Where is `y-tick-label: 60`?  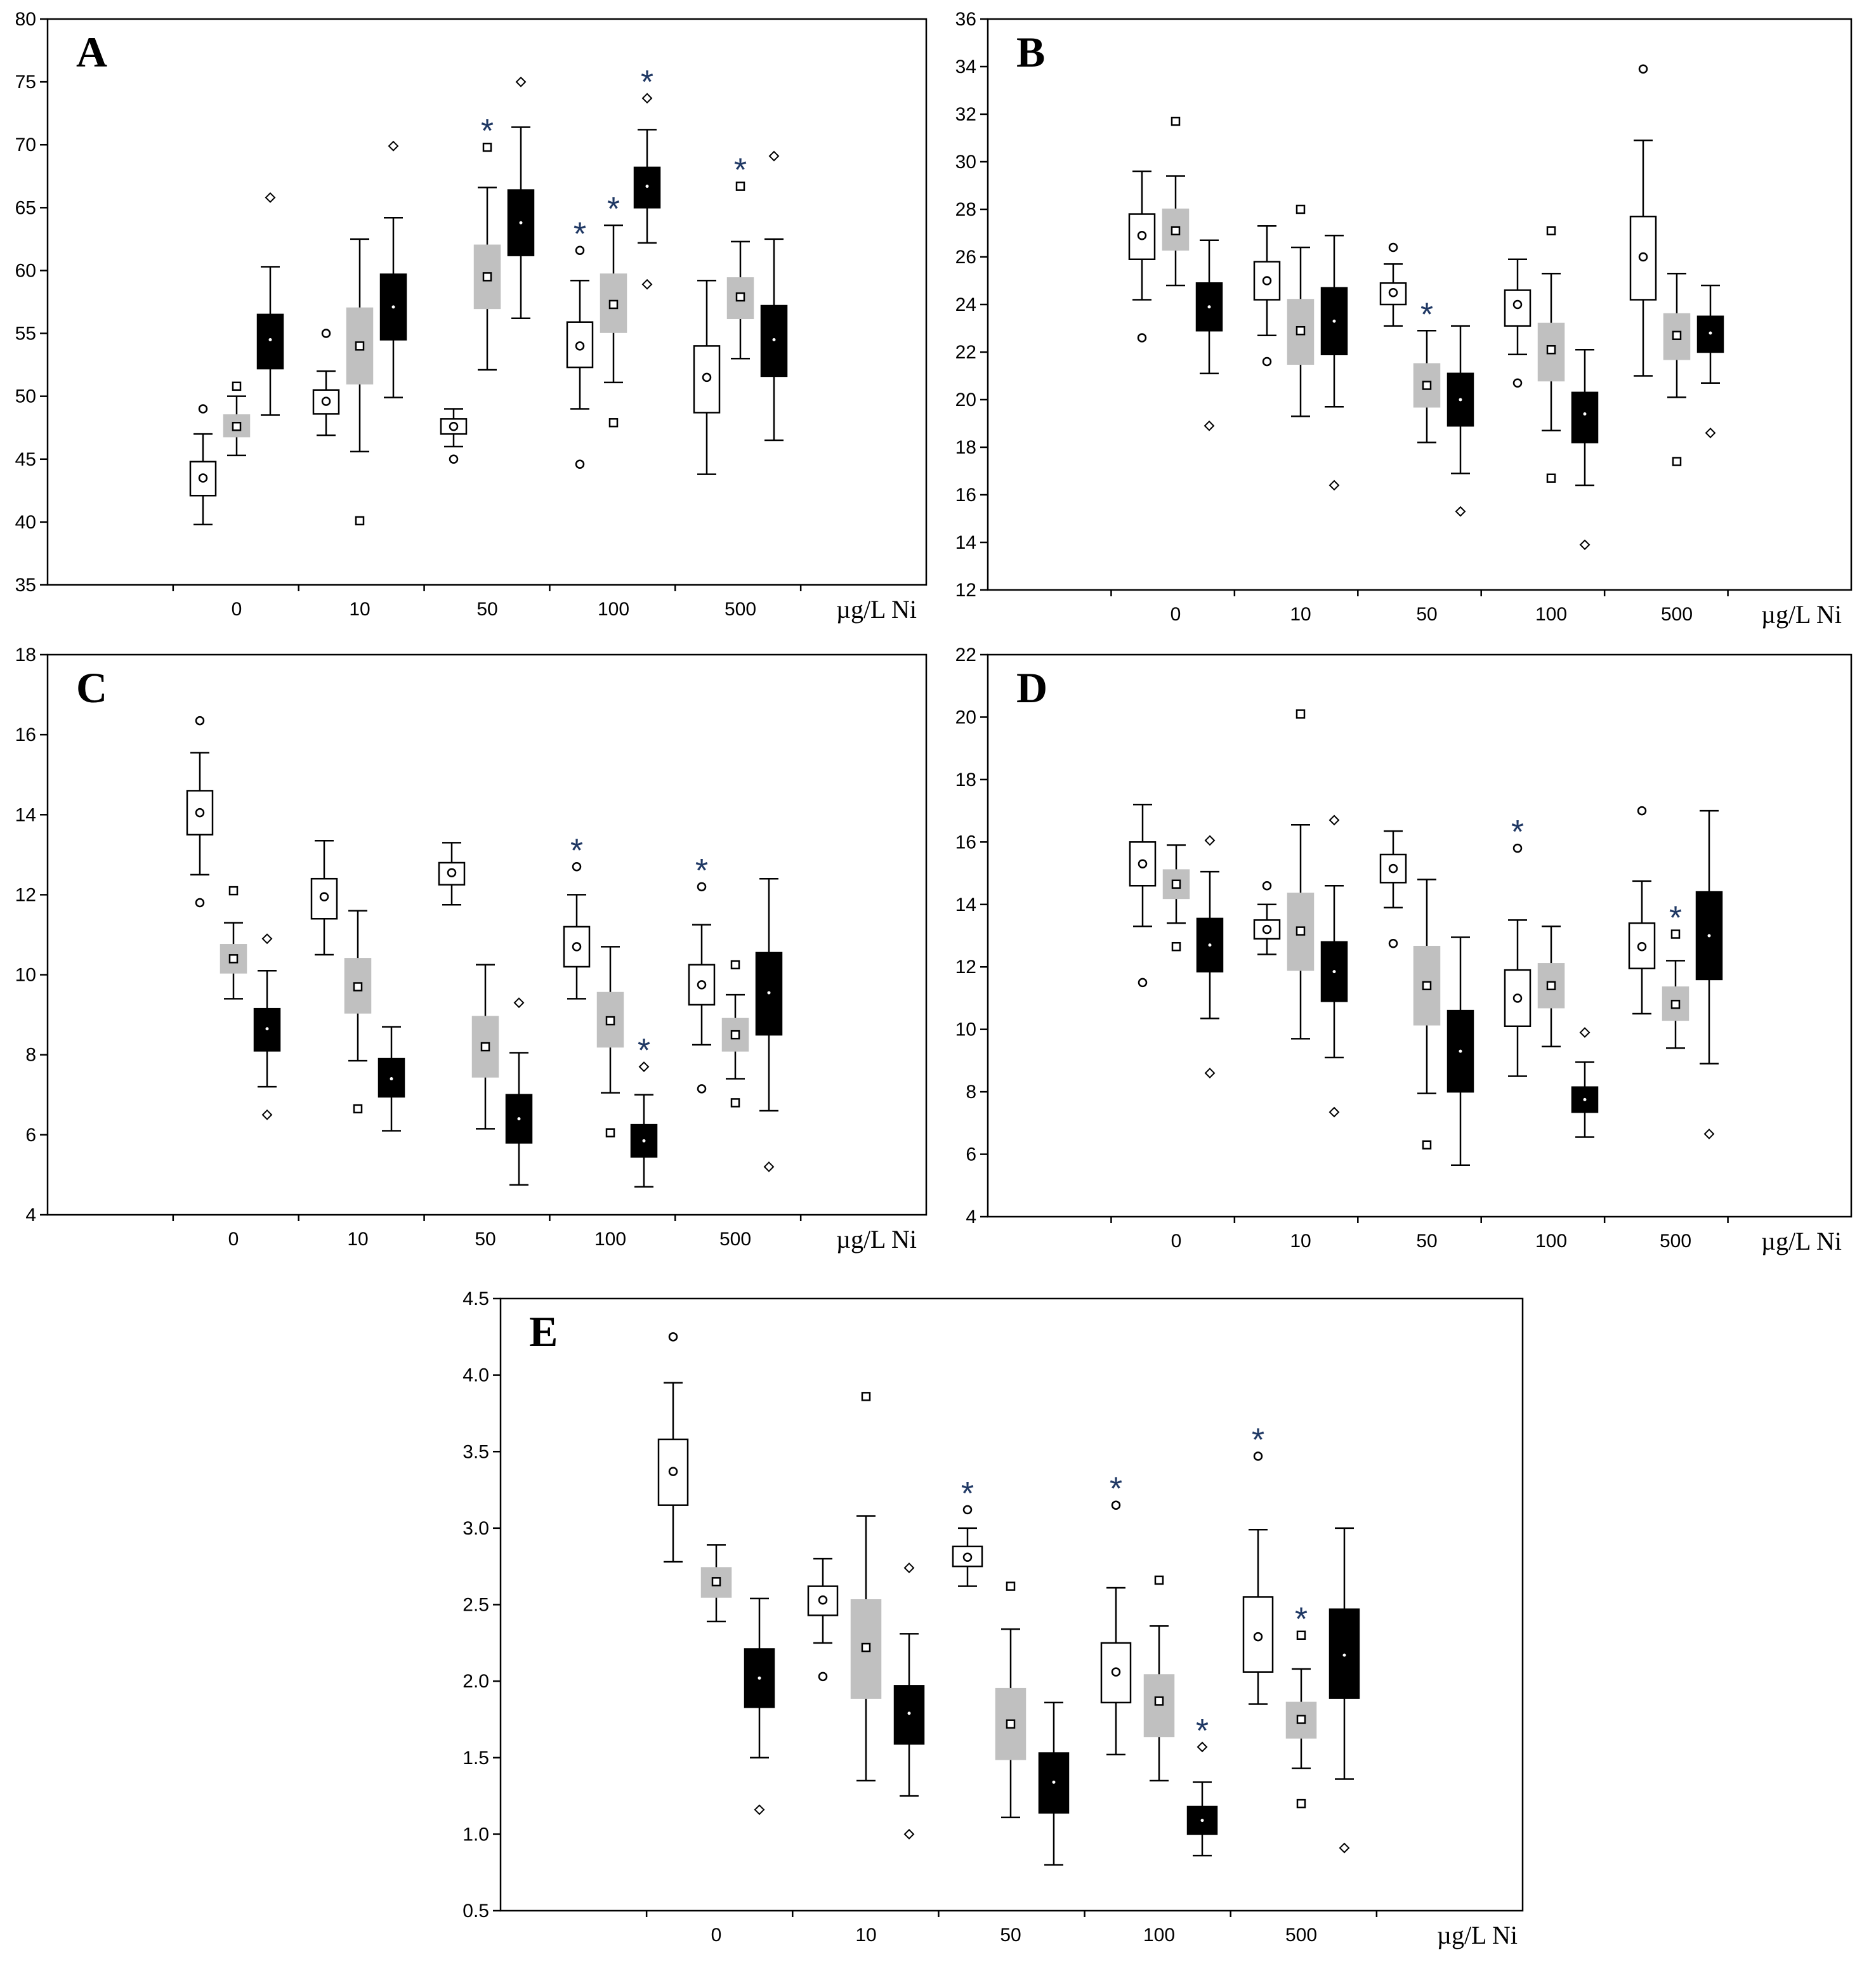
y-tick-label: 60 is located at coordinates (25, 270).